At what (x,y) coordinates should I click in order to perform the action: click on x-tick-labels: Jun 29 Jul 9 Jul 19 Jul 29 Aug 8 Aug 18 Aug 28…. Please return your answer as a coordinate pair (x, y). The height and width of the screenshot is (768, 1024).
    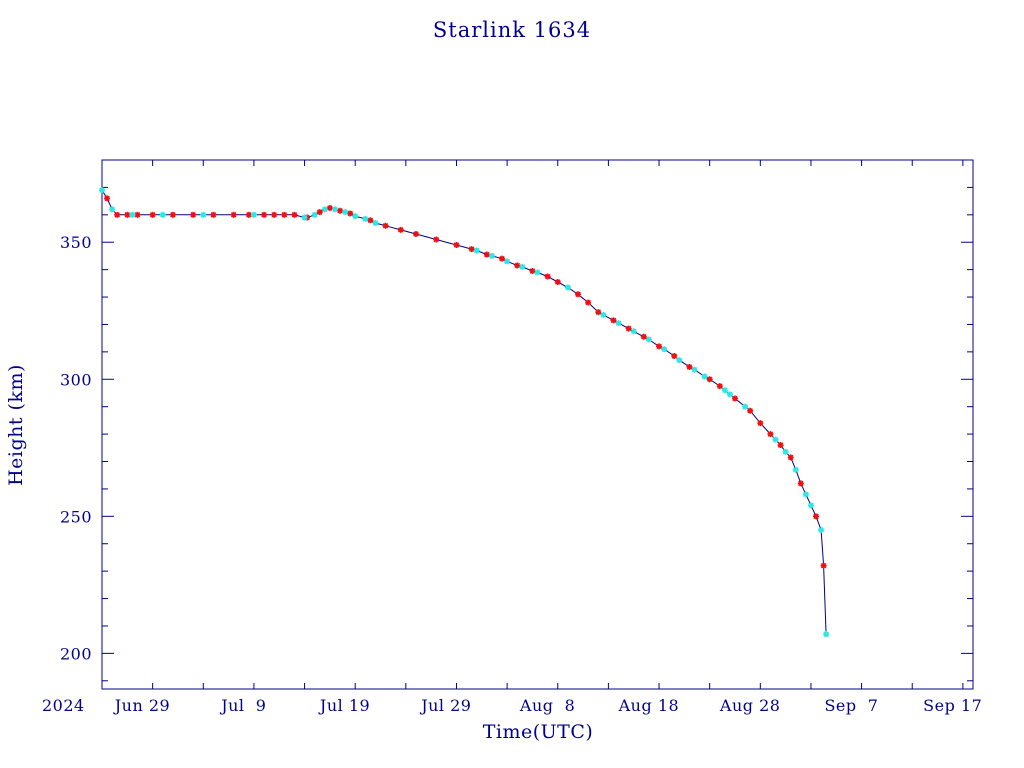
    Looking at the image, I should click on (547, 705).